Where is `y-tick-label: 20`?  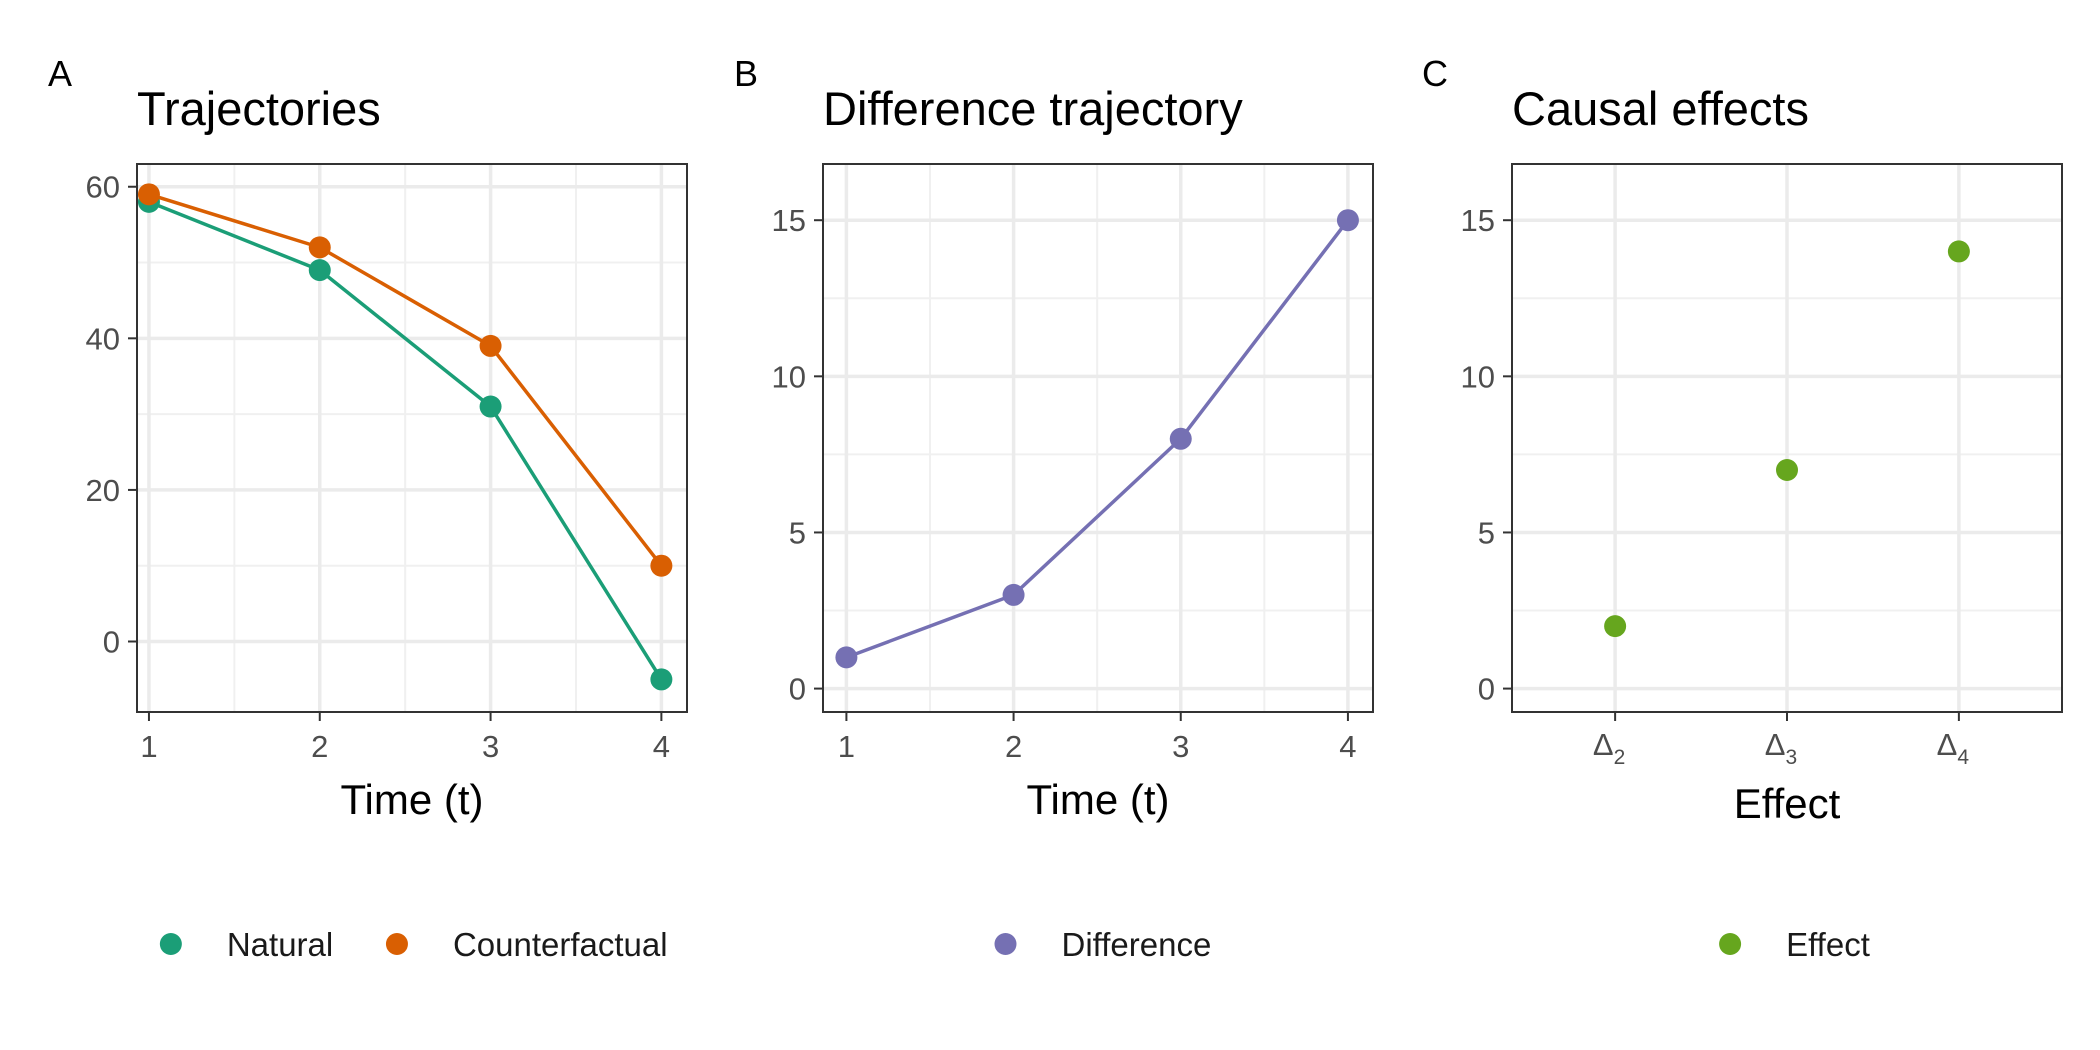
y-tick-label: 20 is located at coordinates (103, 490).